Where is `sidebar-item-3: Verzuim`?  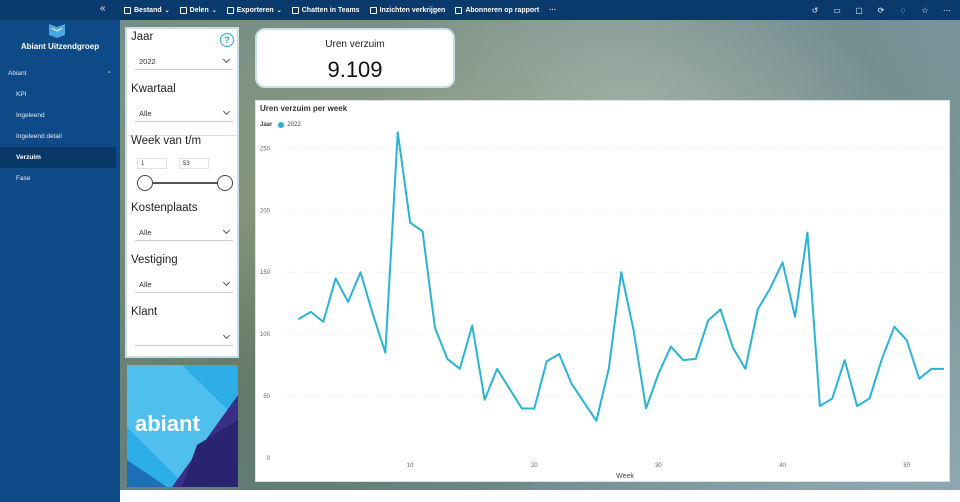 sidebar-item-3: Verzuim is located at coordinates (58, 157).